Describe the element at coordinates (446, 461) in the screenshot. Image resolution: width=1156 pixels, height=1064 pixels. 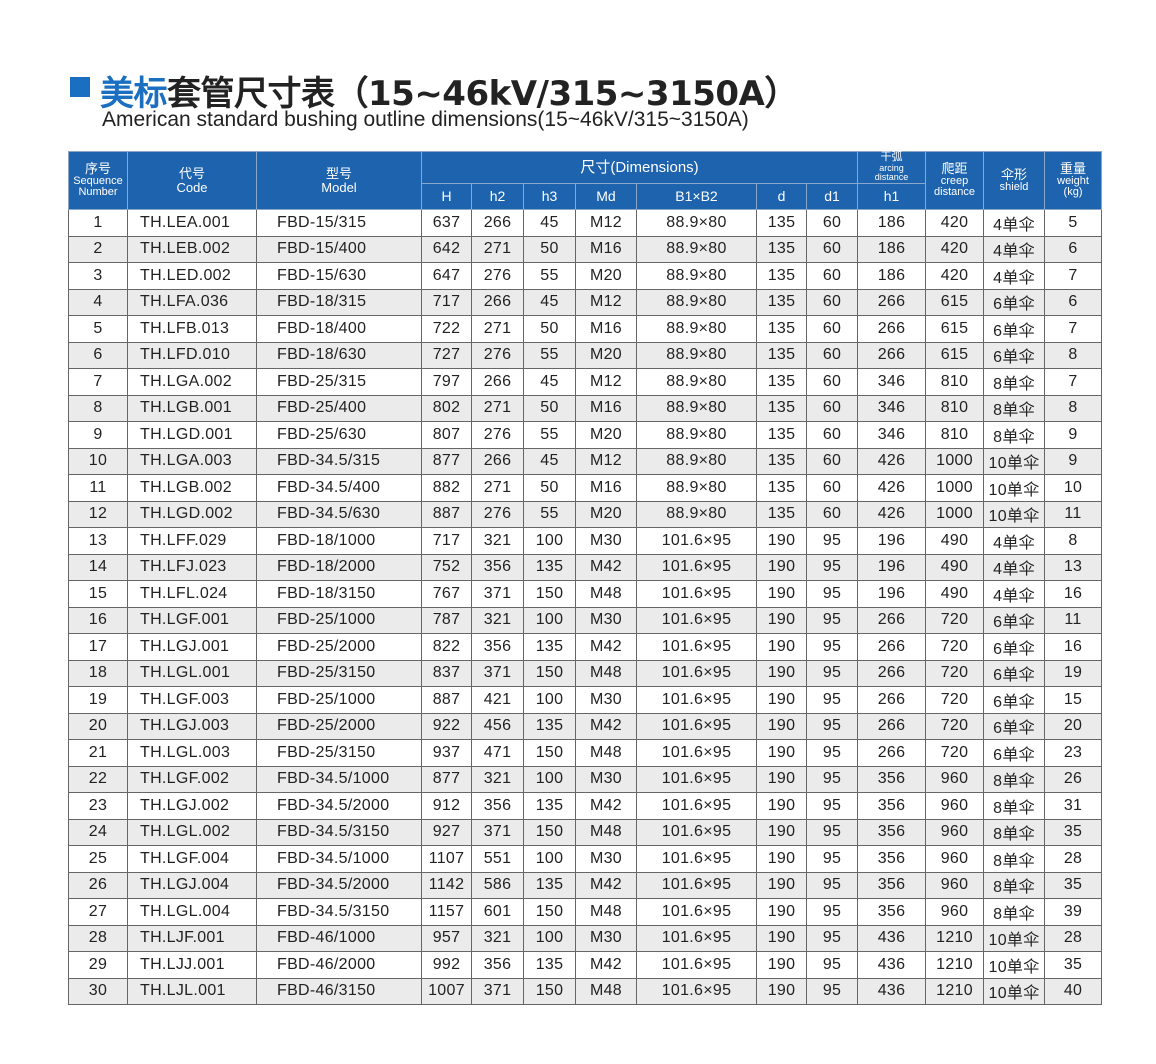
I see `table-cell: 877` at that location.